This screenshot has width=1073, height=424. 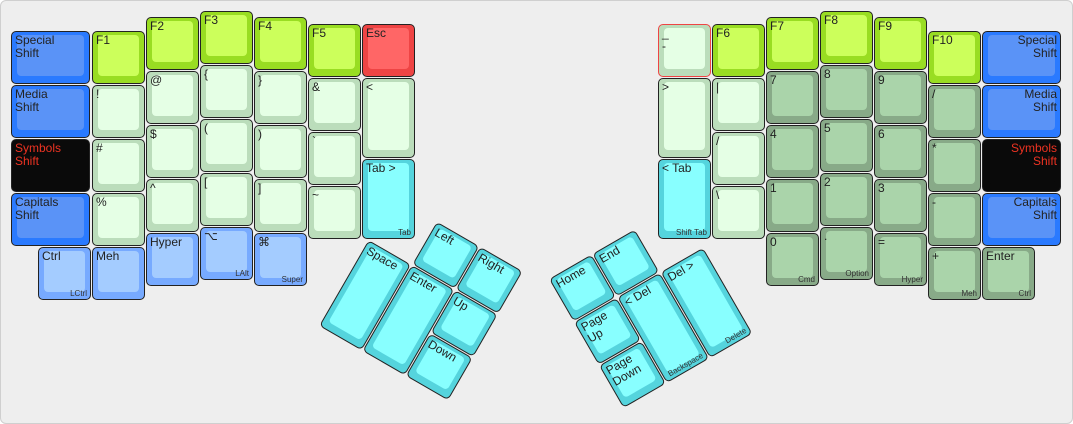 I want to click on key-label: }, so click(x=260, y=80).